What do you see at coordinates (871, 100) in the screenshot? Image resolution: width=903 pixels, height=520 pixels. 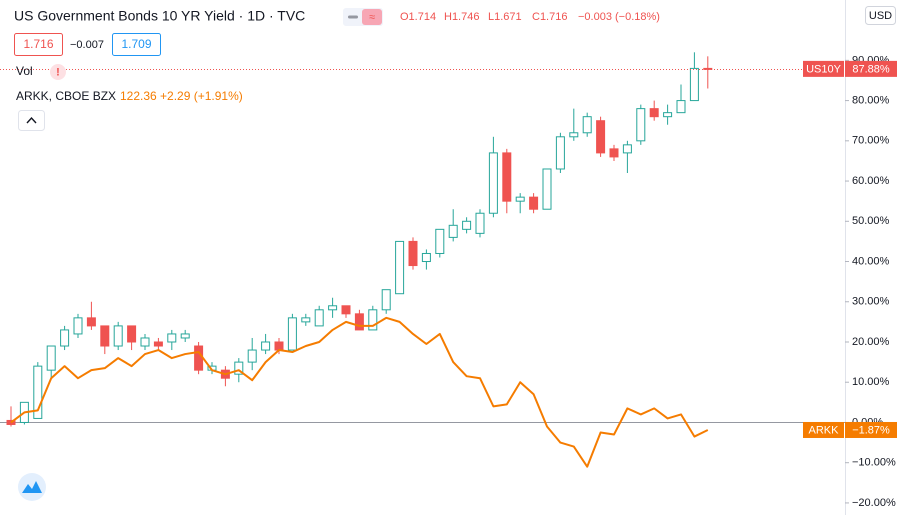 I see `y-tick-label: 80.00%` at bounding box center [871, 100].